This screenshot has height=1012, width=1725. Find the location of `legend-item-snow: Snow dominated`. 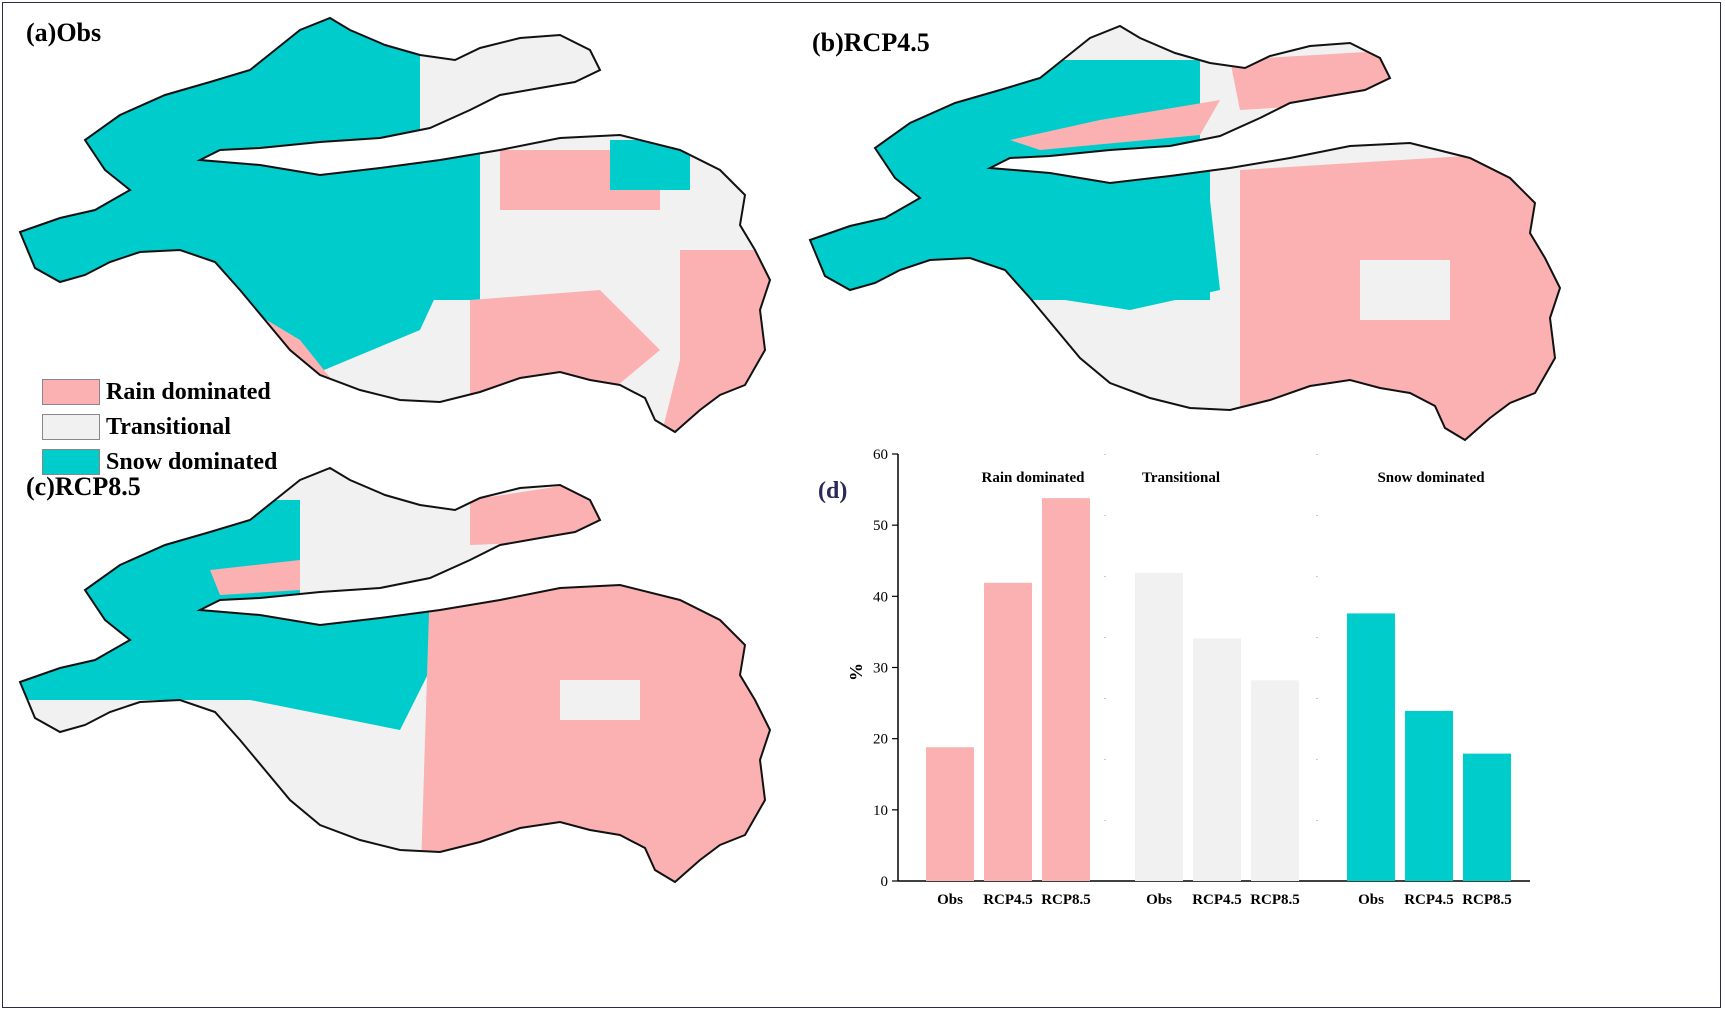

legend-item-snow: Snow dominated is located at coordinates (159, 462).